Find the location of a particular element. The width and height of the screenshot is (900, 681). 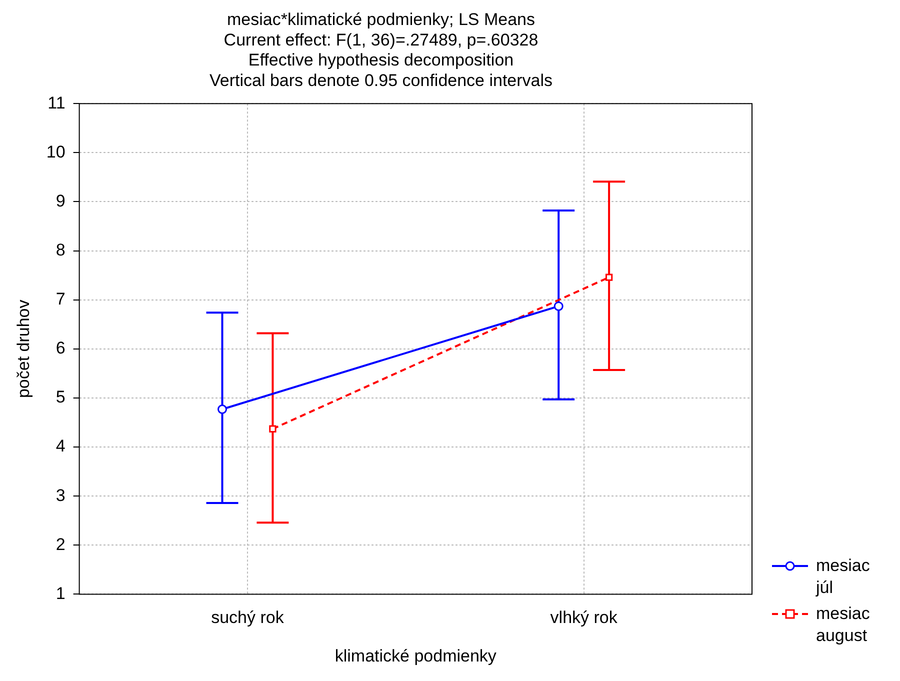

chart-title: mesiac*klimatické podmienky; LS Means is located at coordinates (381, 19).